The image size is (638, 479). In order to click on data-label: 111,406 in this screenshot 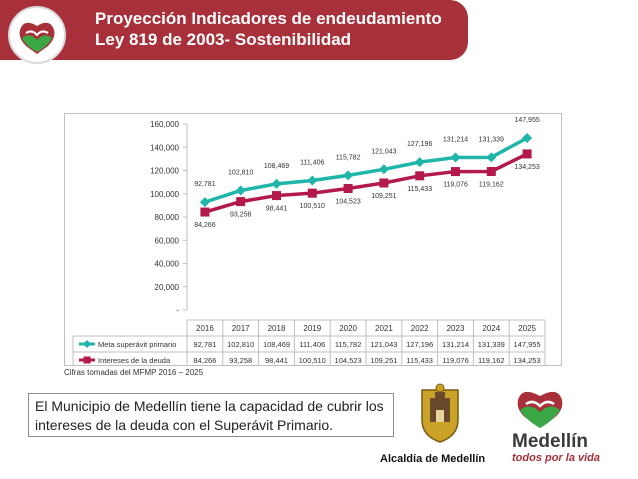, I will do `click(312, 162)`.